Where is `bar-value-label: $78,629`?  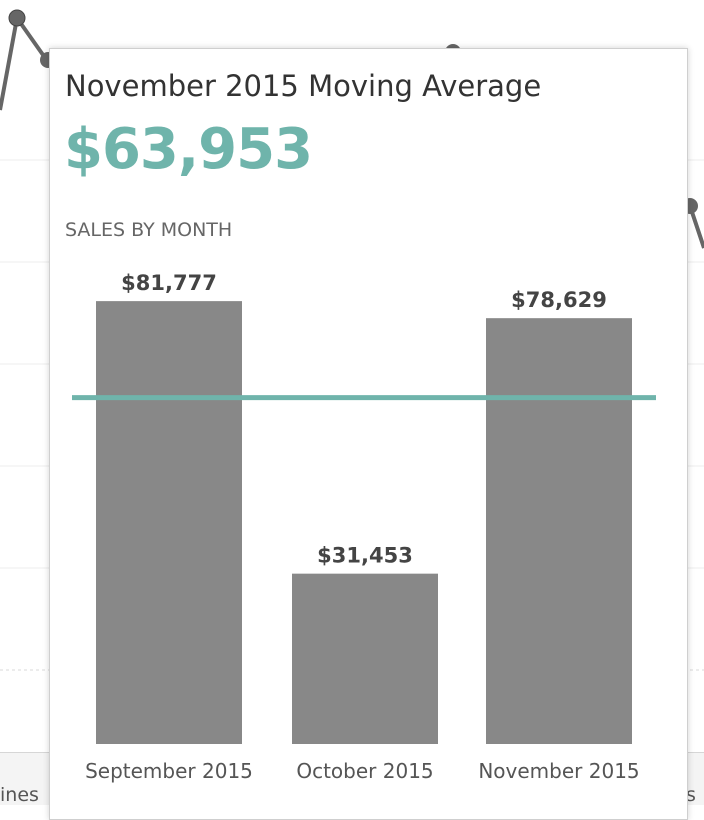 bar-value-label: $78,629 is located at coordinates (559, 300).